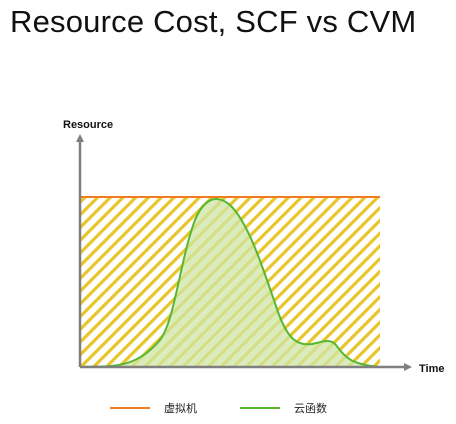 This screenshot has width=456, height=424. I want to click on x-axis-label: Time, so click(431, 369).